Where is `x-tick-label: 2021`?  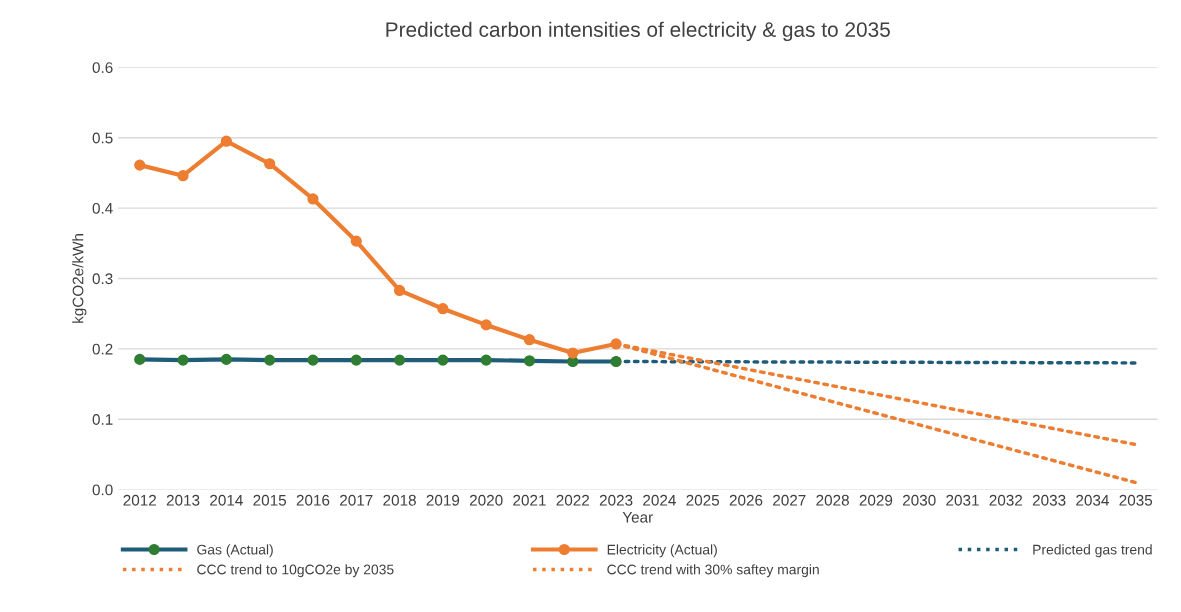 x-tick-label: 2021 is located at coordinates (529, 500).